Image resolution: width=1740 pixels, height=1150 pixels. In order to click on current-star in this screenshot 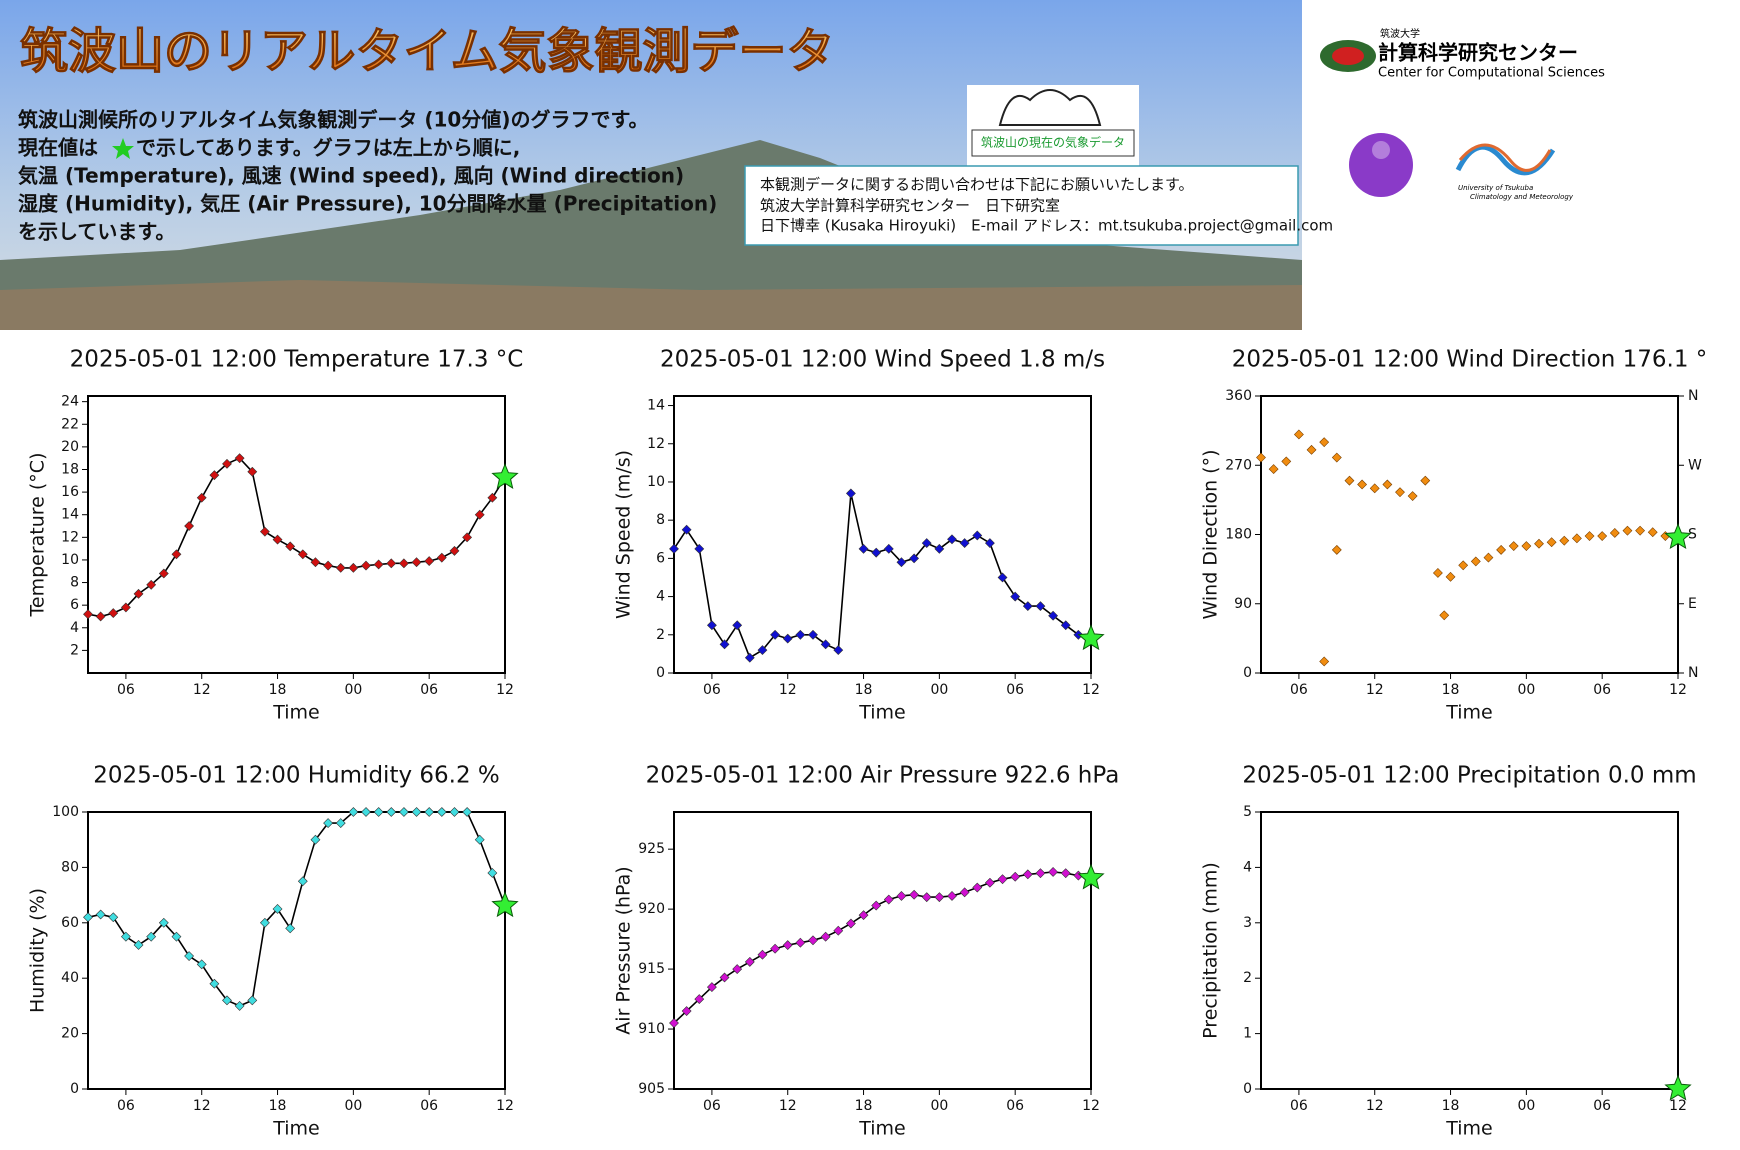, I will do `click(1091, 876)`.